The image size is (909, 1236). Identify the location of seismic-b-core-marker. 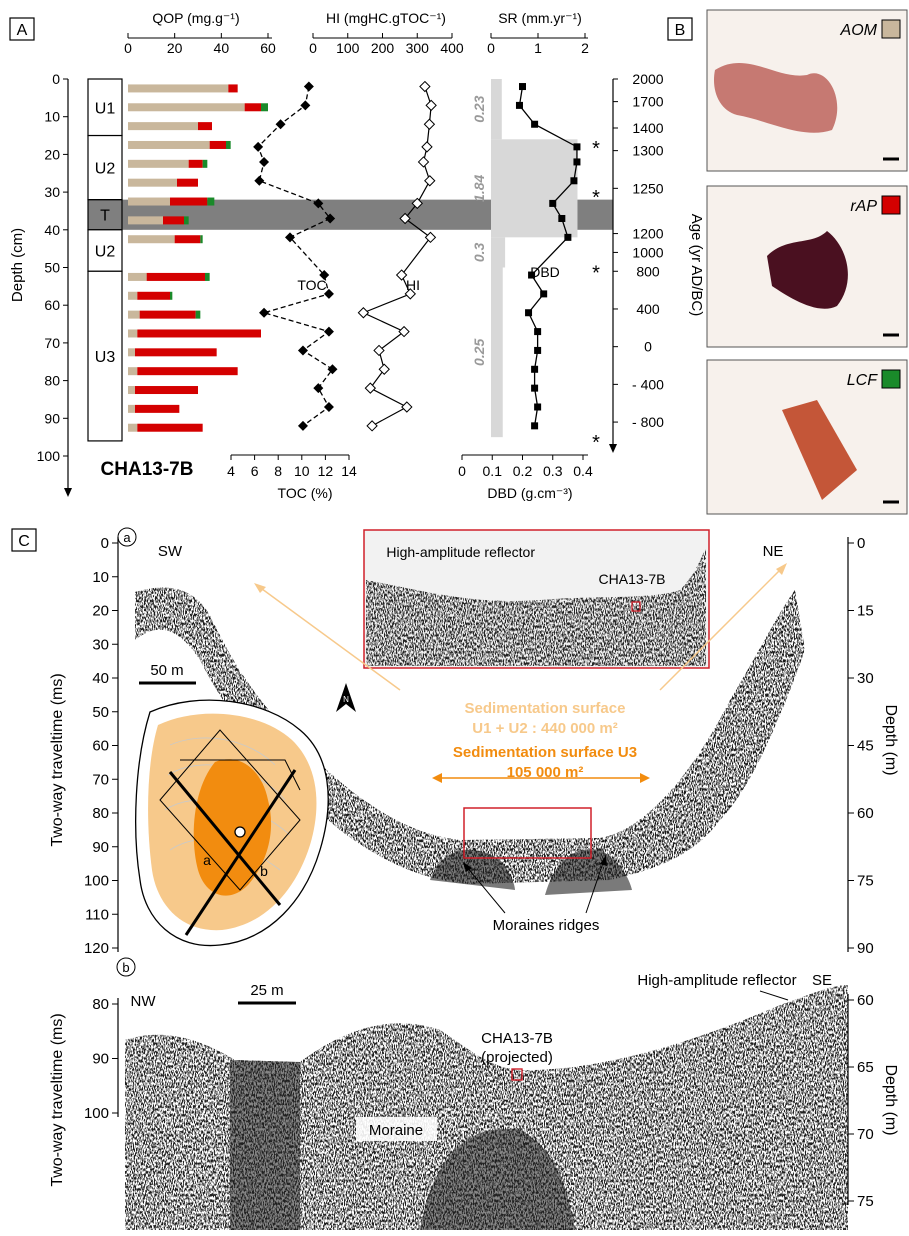
(517, 1074).